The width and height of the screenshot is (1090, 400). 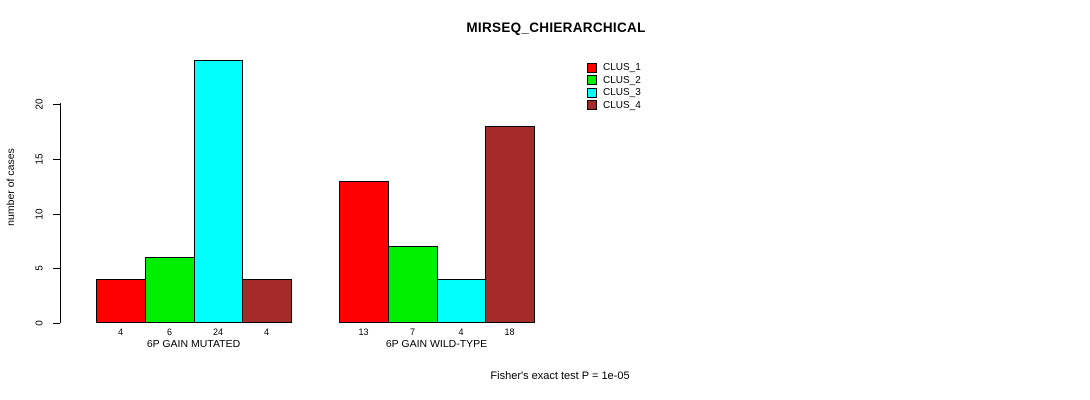 I want to click on legend-item: CLUS_3, so click(x=614, y=92).